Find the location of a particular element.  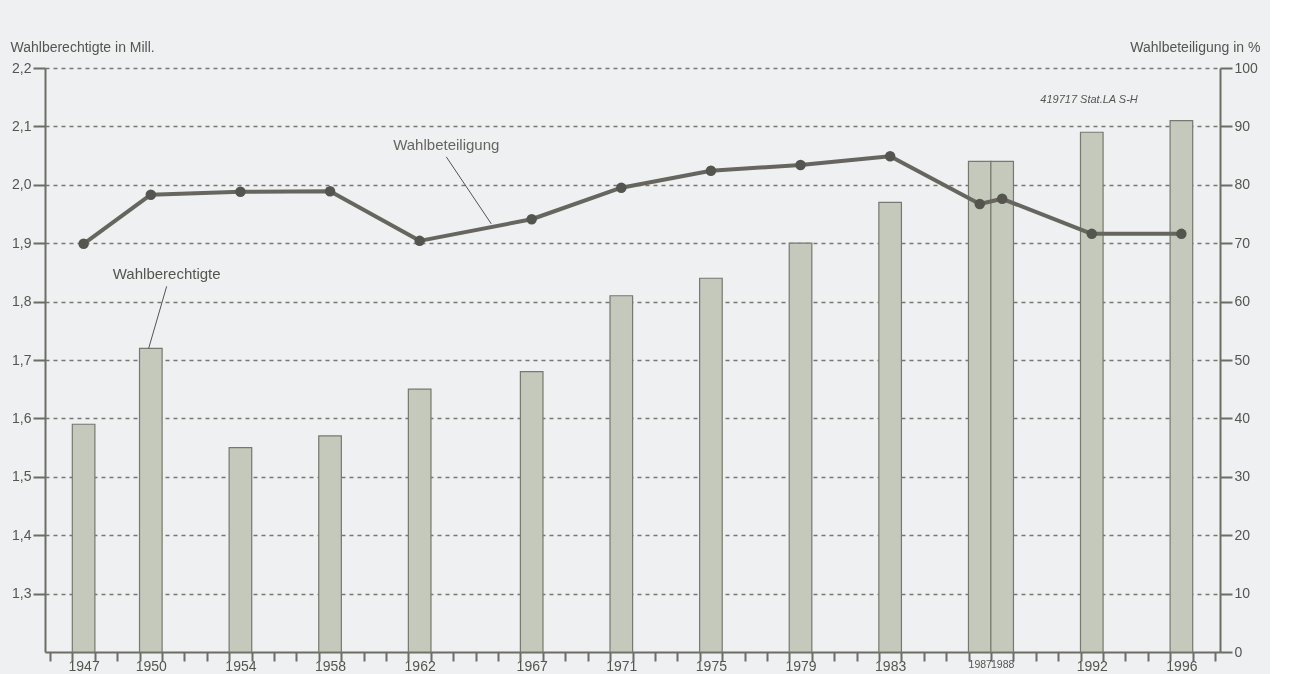

x-tick-label: 1975 is located at coordinates (711, 665).